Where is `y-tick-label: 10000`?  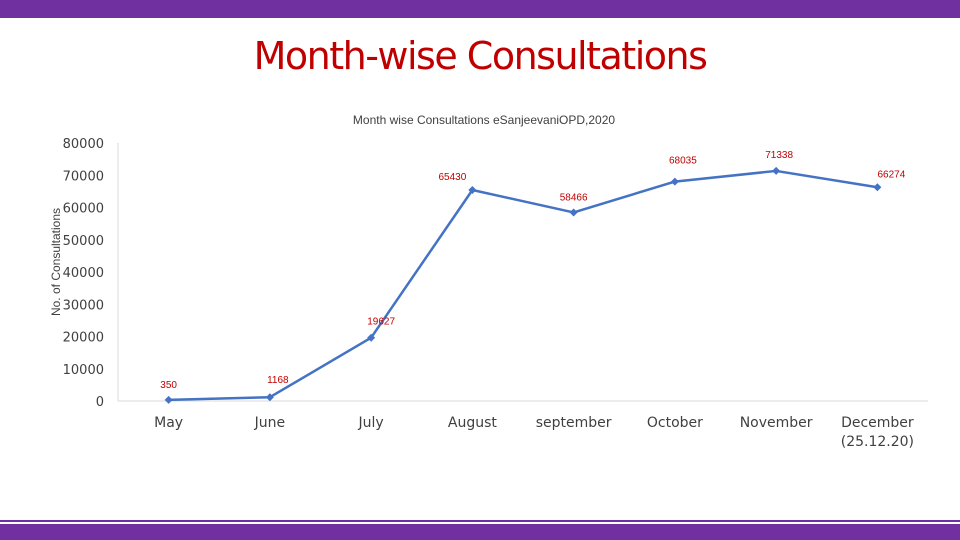 y-tick-label: 10000 is located at coordinates (83, 370).